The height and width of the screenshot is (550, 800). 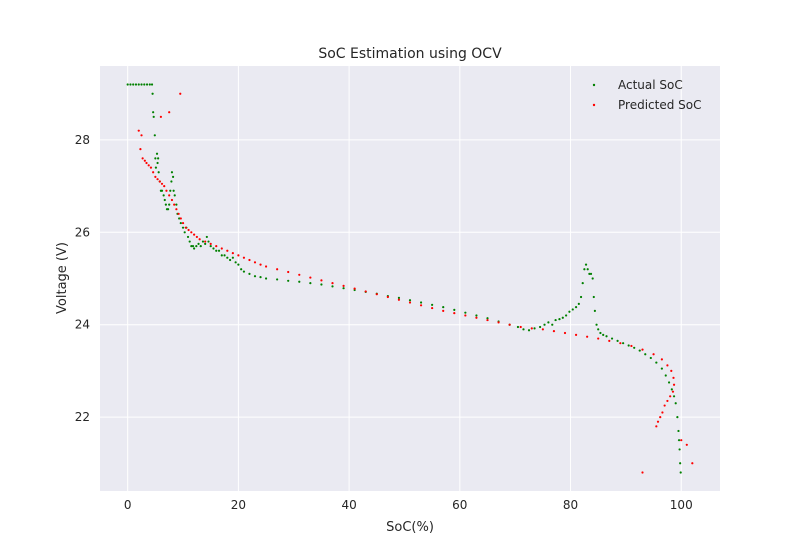 What do you see at coordinates (82, 417) in the screenshot?
I see `y-tick-label: 22` at bounding box center [82, 417].